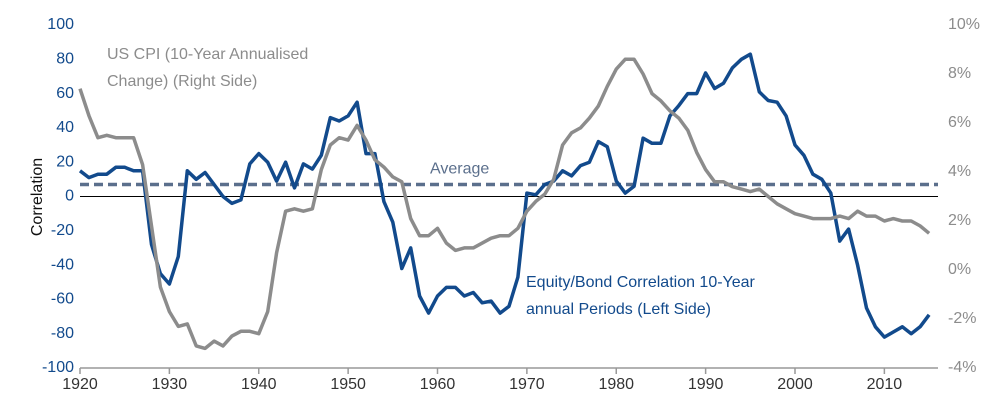 The image size is (1000, 411). I want to click on y-tick-label: -80, so click(62, 333).